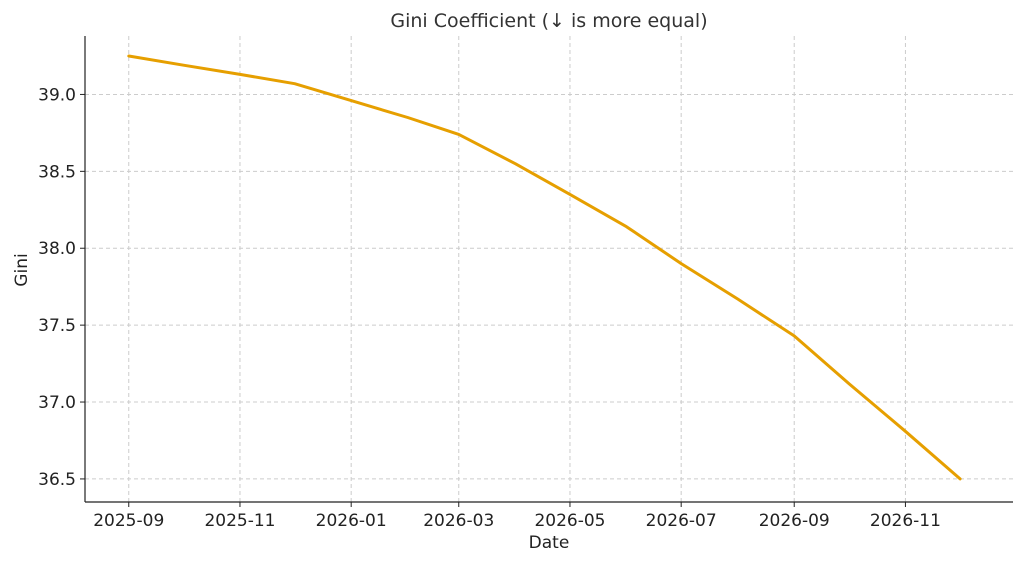 The image size is (1024, 568). Describe the element at coordinates (549, 543) in the screenshot. I see `x-axis-label: Date` at that location.